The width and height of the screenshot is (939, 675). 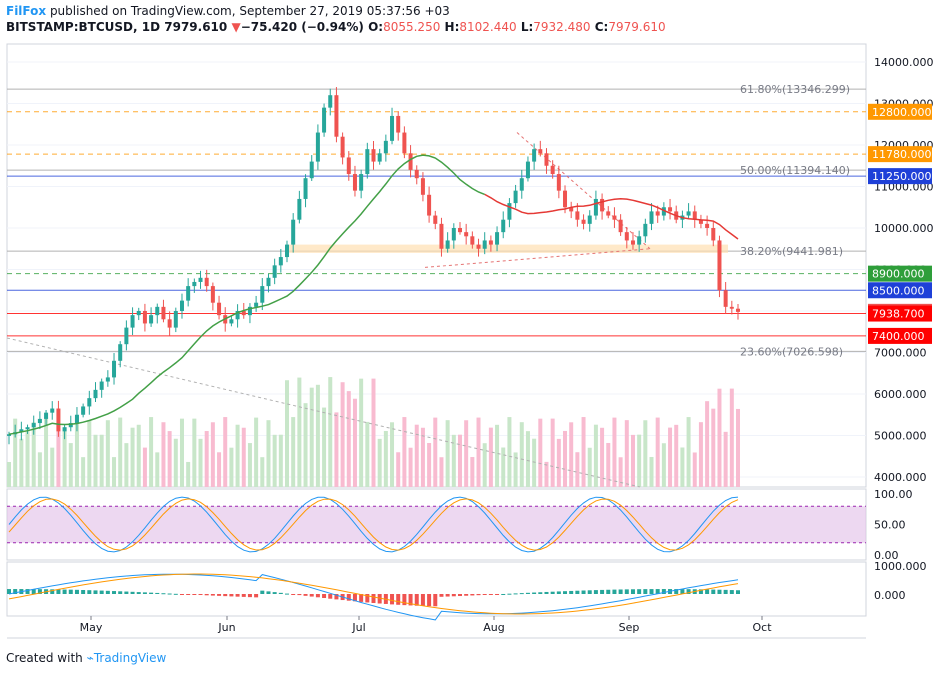 I want to click on price-tick-label: 4000.000, so click(x=900, y=477).